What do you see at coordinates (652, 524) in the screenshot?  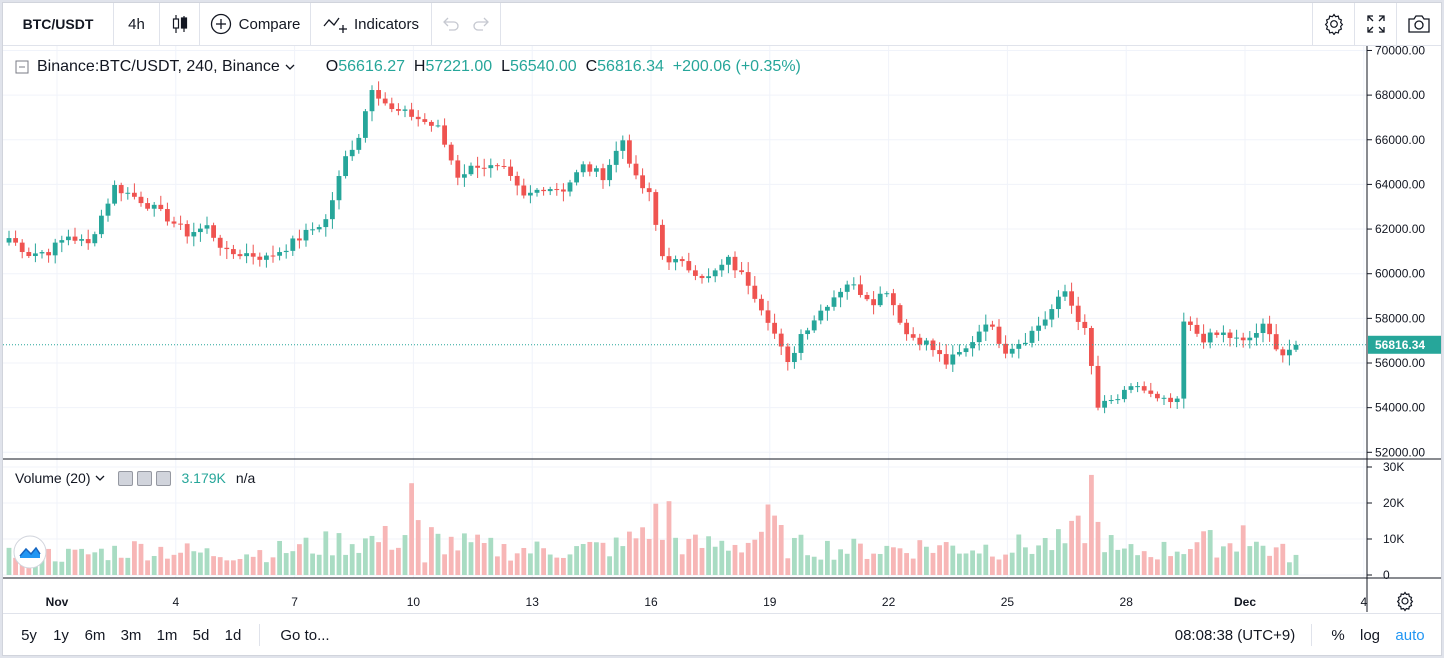 I see `volume-series` at bounding box center [652, 524].